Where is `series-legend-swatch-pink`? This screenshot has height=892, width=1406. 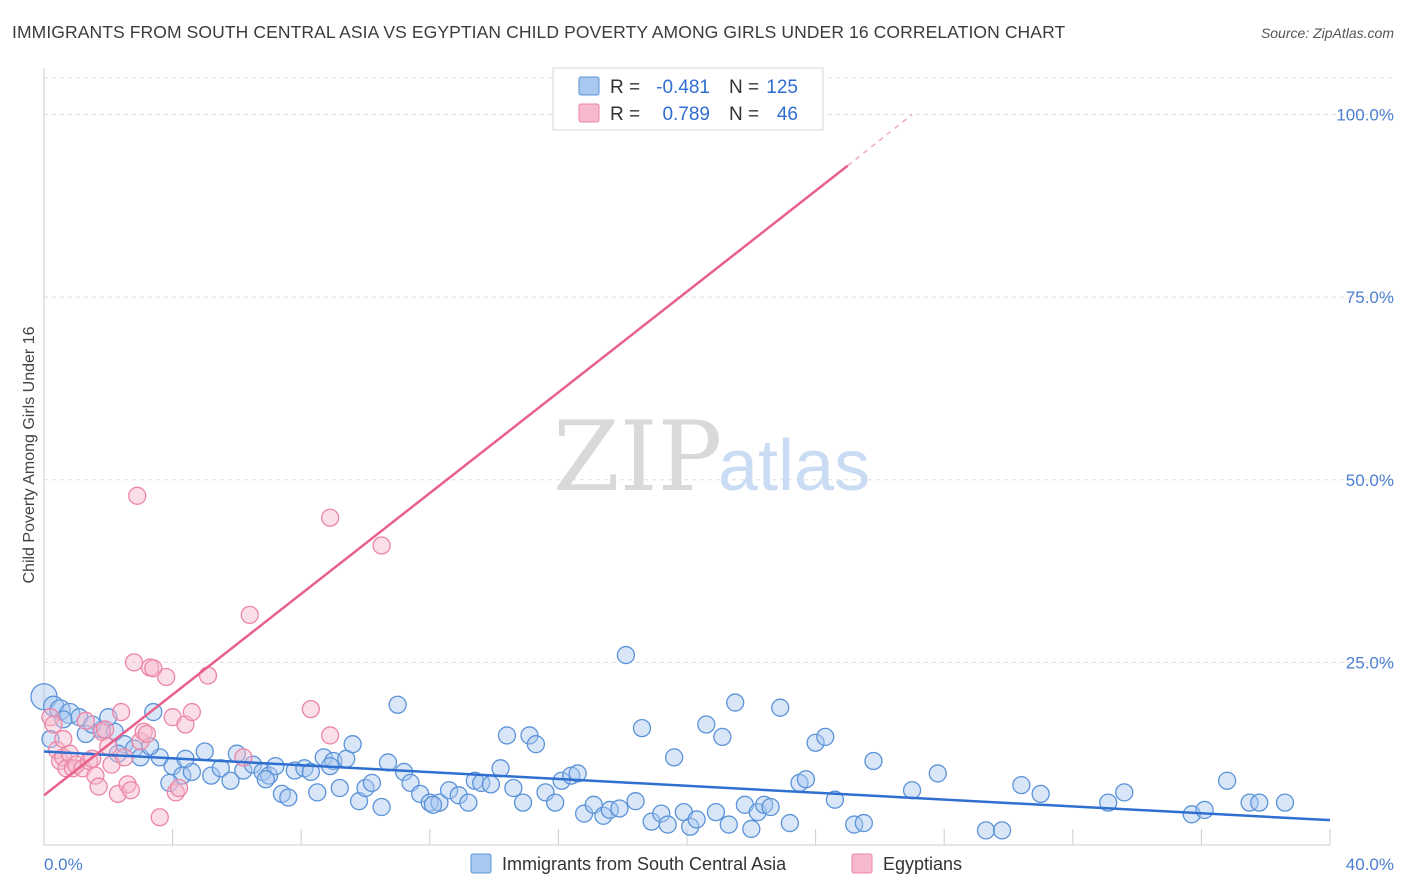 series-legend-swatch-pink is located at coordinates (862, 863).